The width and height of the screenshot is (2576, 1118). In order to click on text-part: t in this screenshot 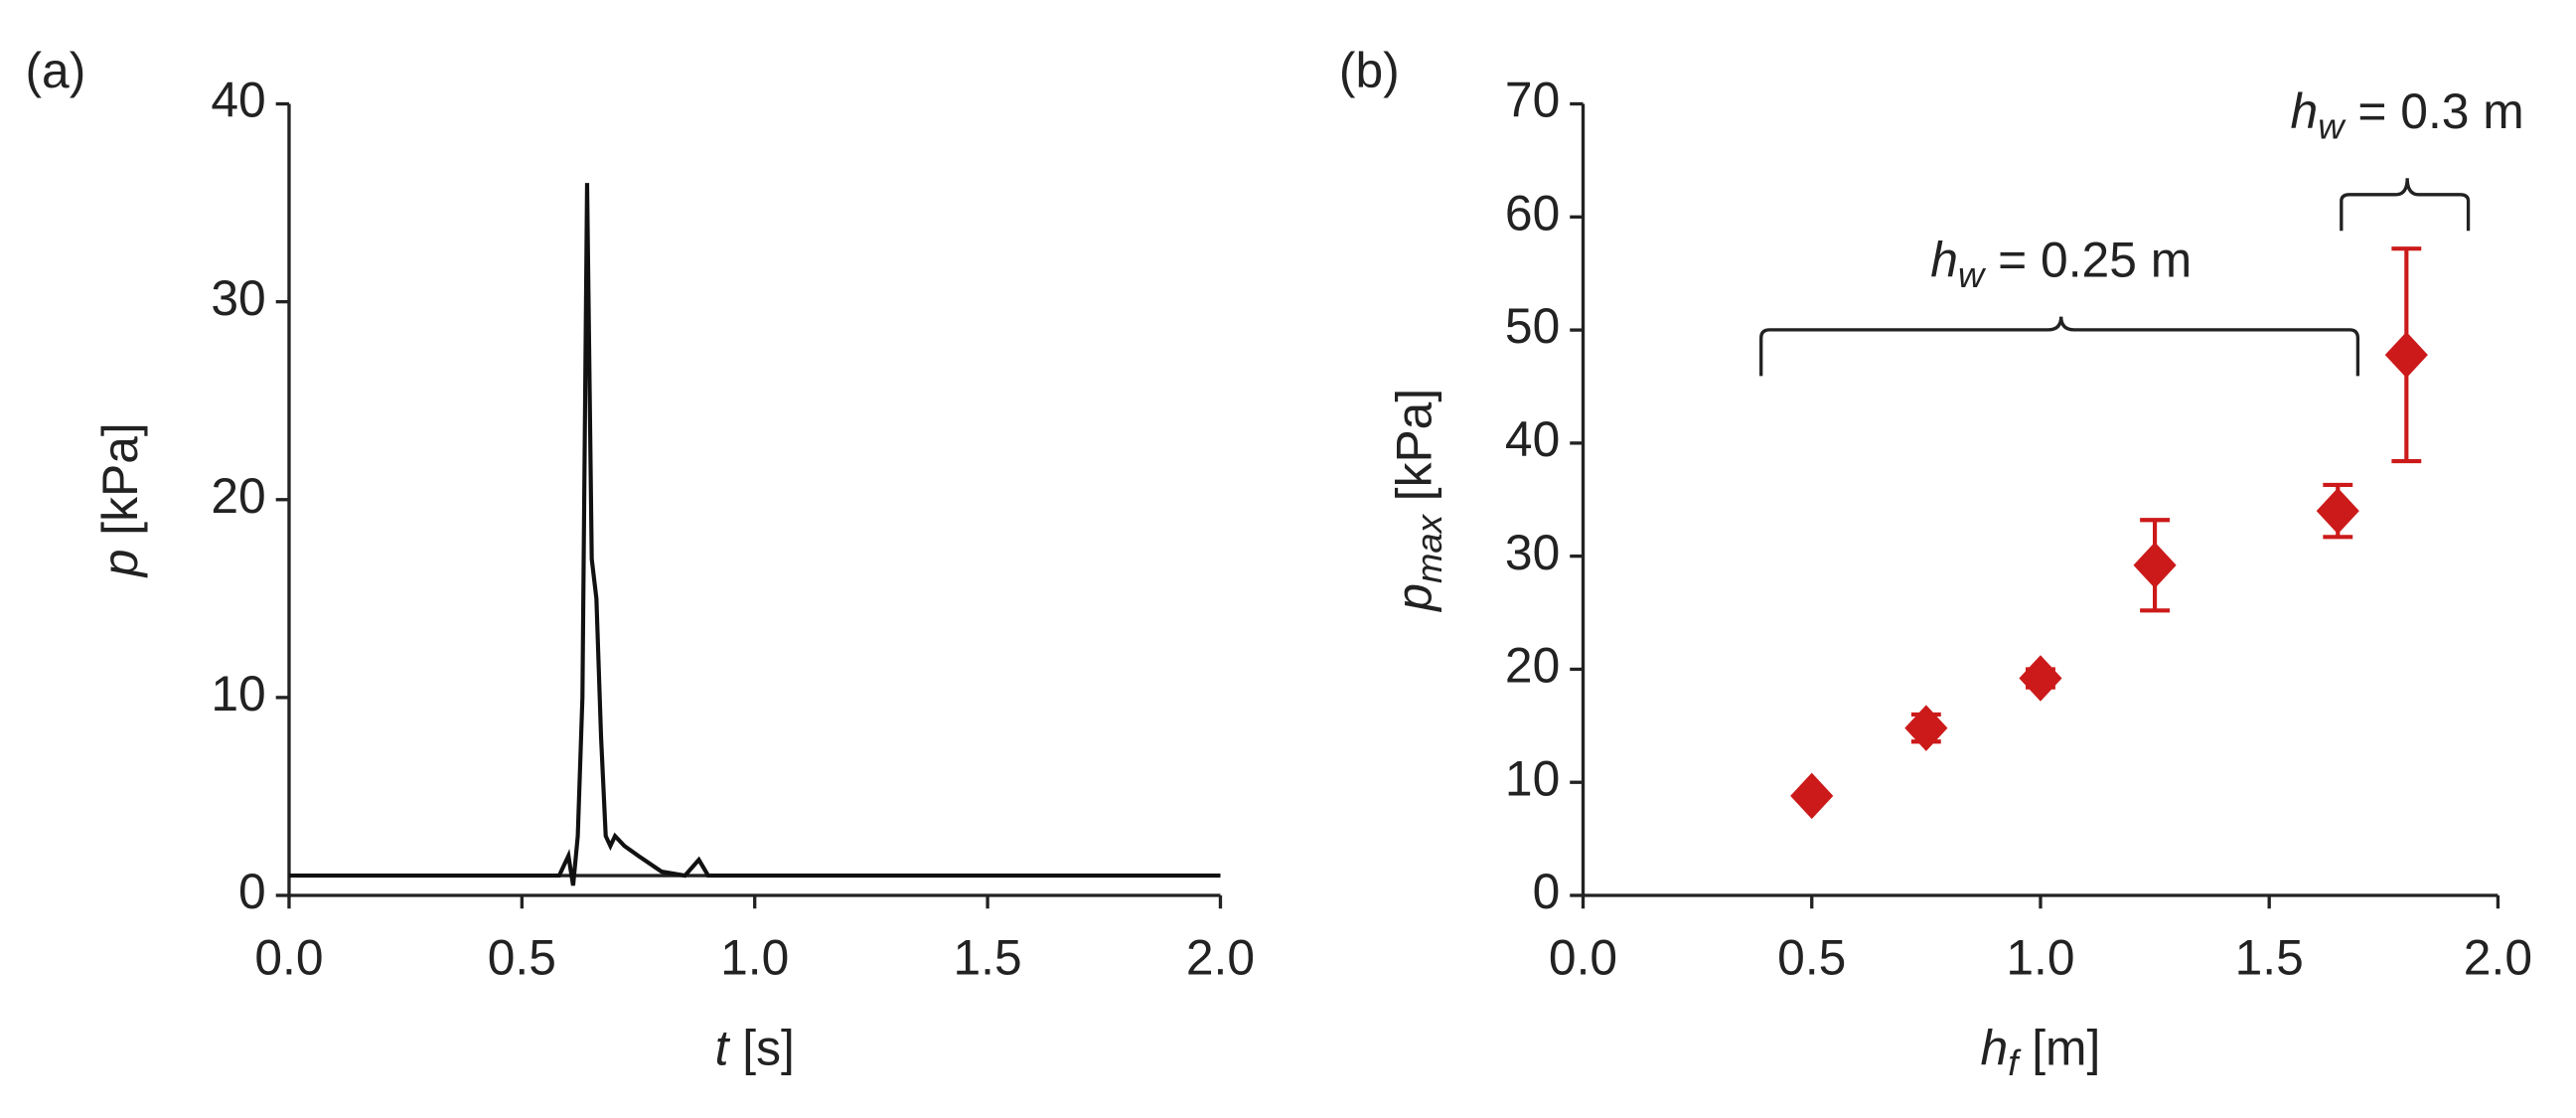, I will do `click(723, 1048)`.